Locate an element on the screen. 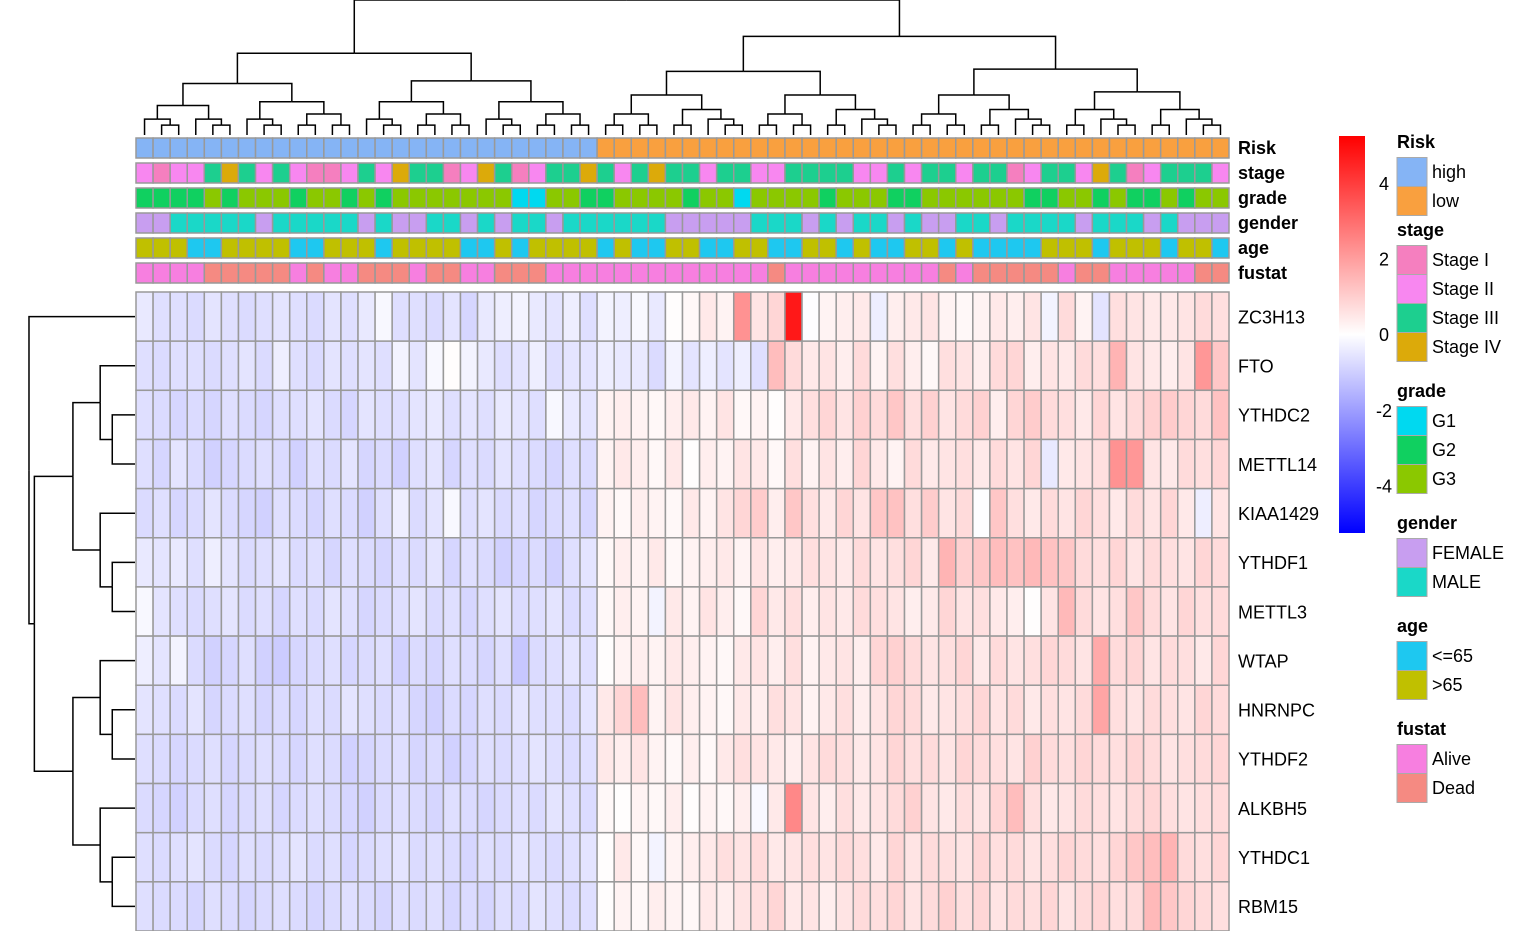  legend-swatch is located at coordinates (1412, 479).